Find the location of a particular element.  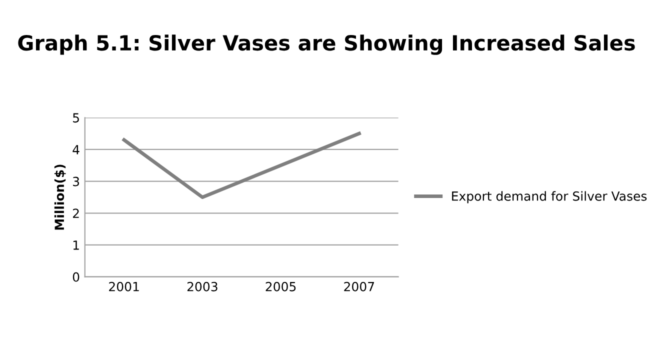

line-series is located at coordinates (241, 165).